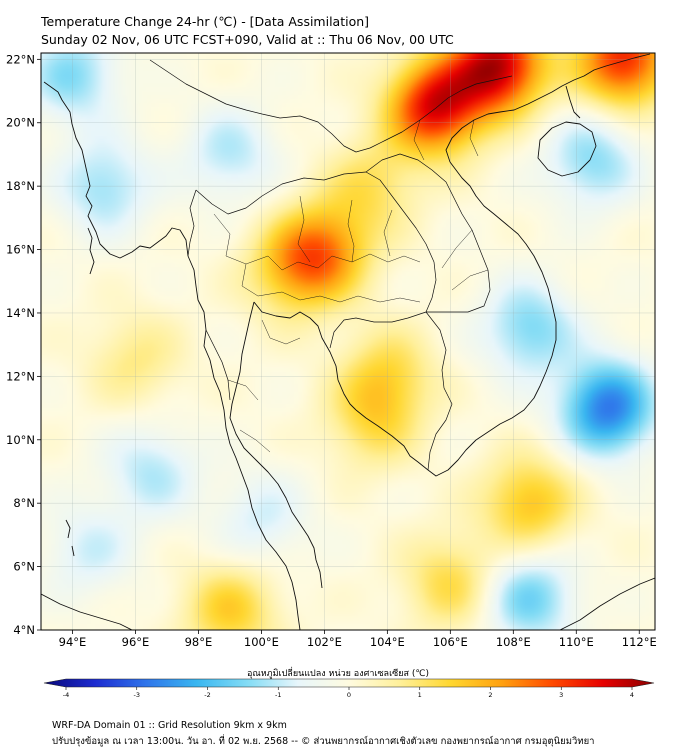  Describe the element at coordinates (66, 695) in the screenshot. I see `colorbar-tick-label: -4` at that location.